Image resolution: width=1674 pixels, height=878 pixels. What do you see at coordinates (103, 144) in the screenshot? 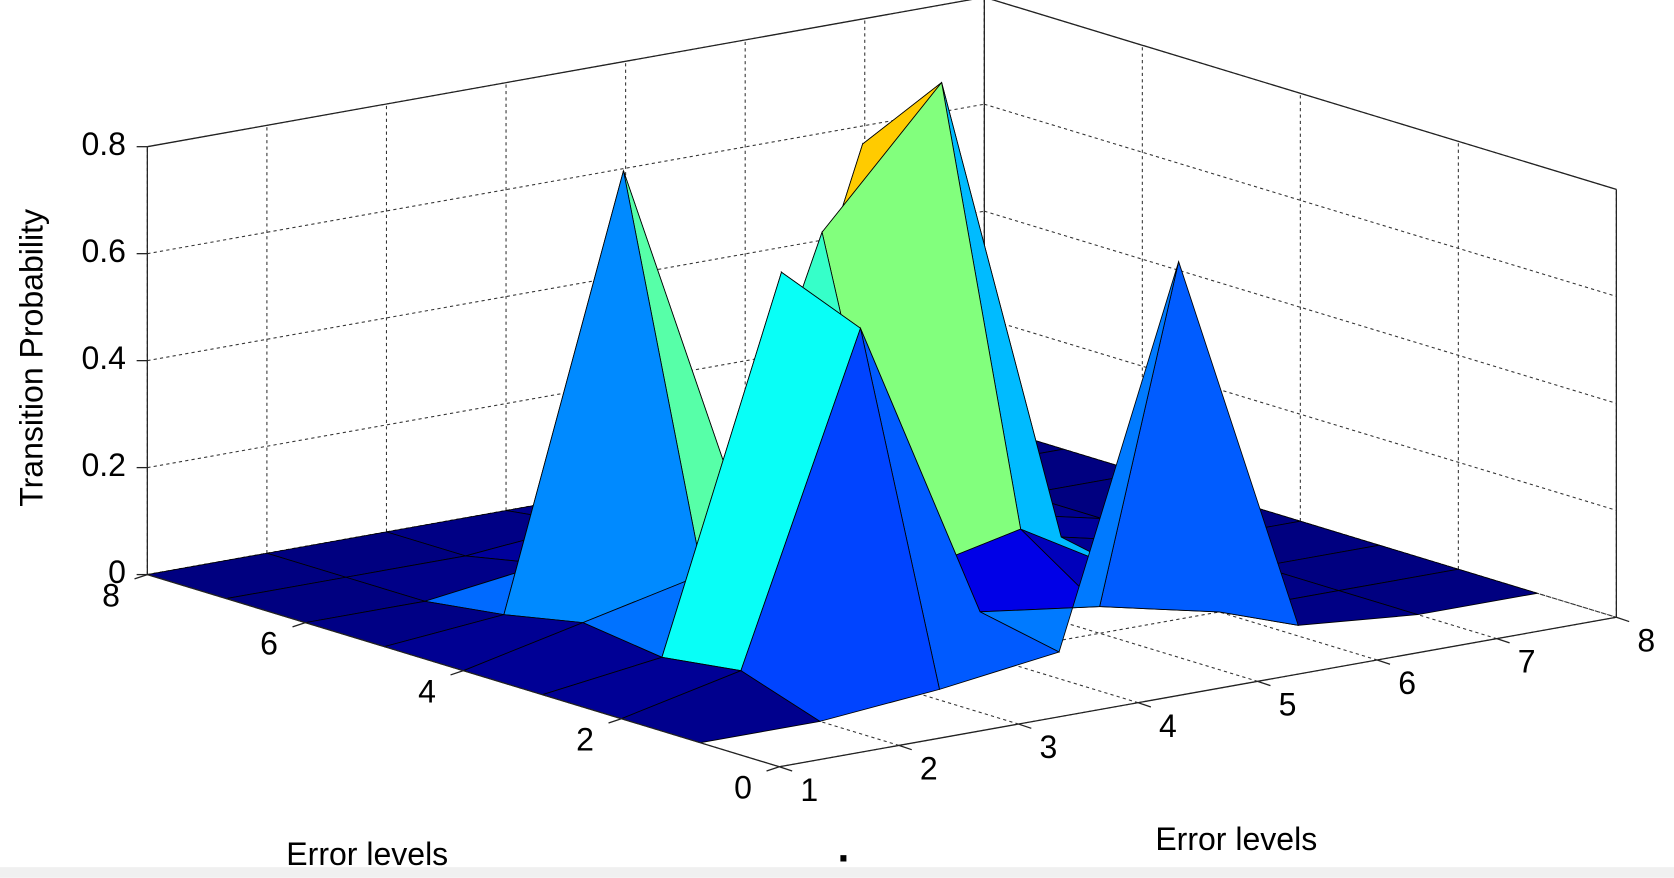
I see `z-tick-label: 0.8` at bounding box center [103, 144].